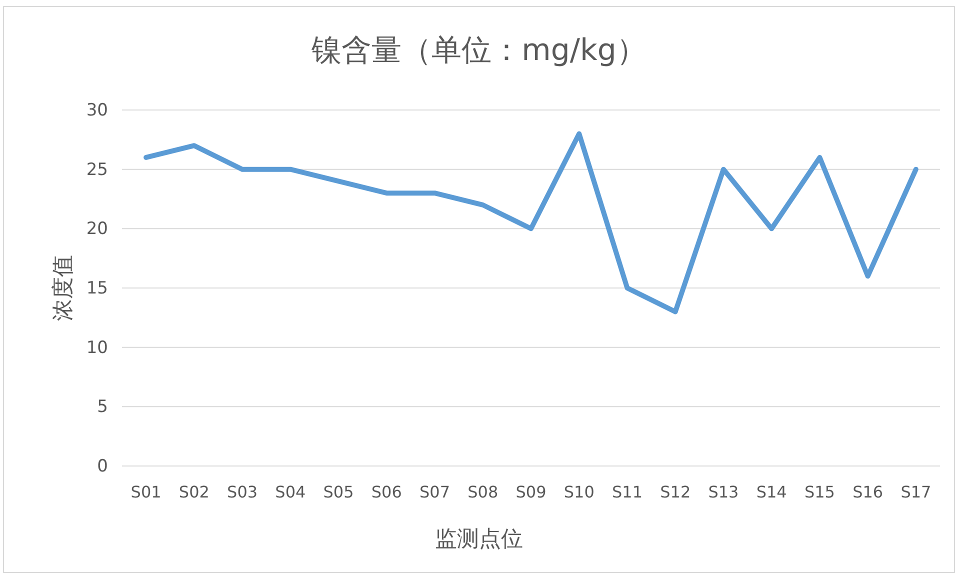 Image resolution: width=958 pixels, height=579 pixels. What do you see at coordinates (483, 492) in the screenshot?
I see `x-tick-label: S08` at bounding box center [483, 492].